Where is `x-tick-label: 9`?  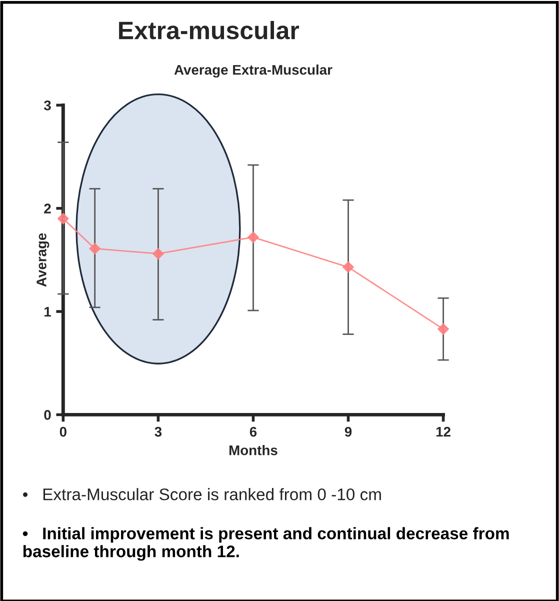
x-tick-label: 9 is located at coordinates (348, 431).